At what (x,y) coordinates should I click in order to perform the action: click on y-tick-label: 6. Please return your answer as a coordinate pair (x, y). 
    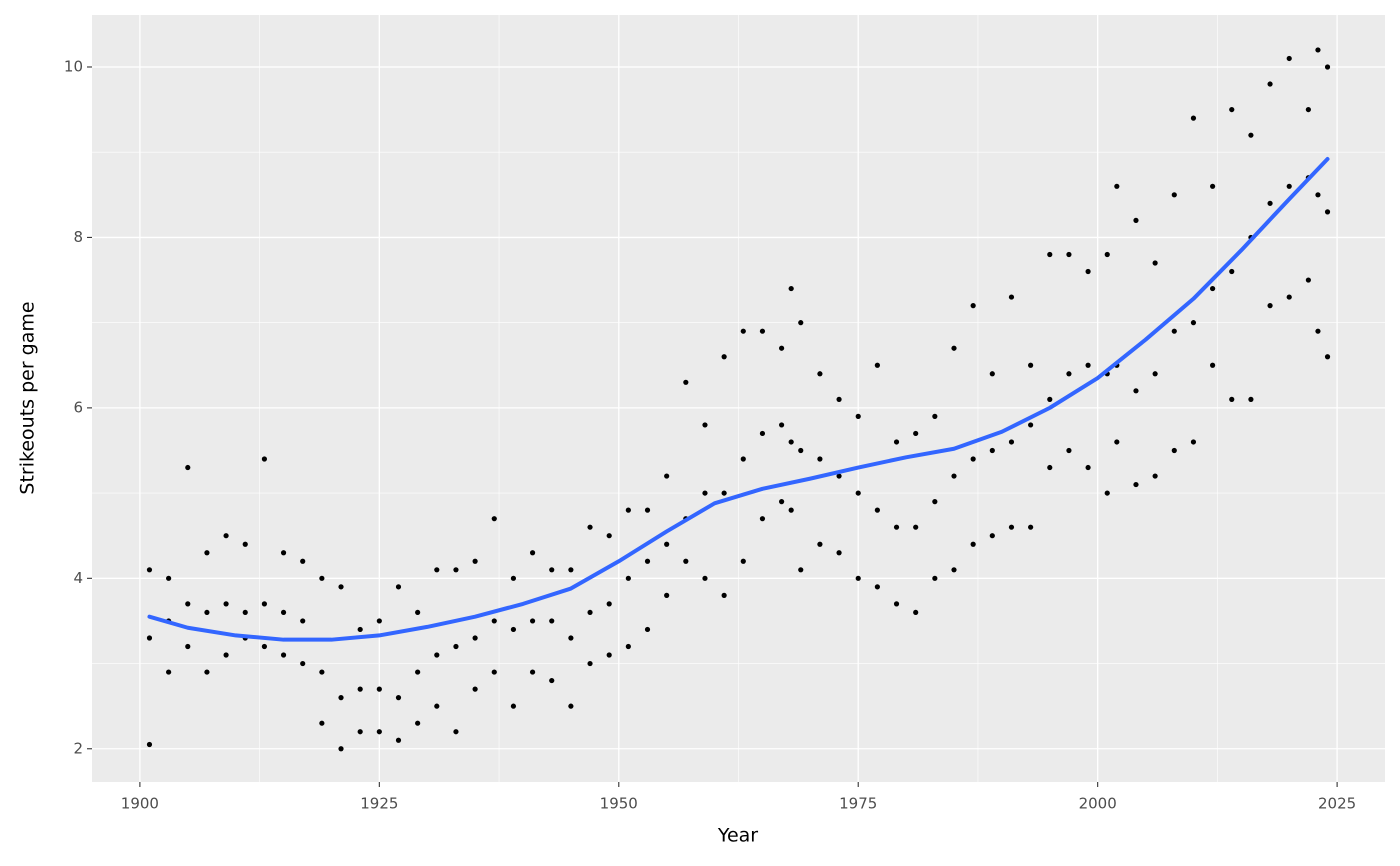
    Looking at the image, I should click on (78, 407).